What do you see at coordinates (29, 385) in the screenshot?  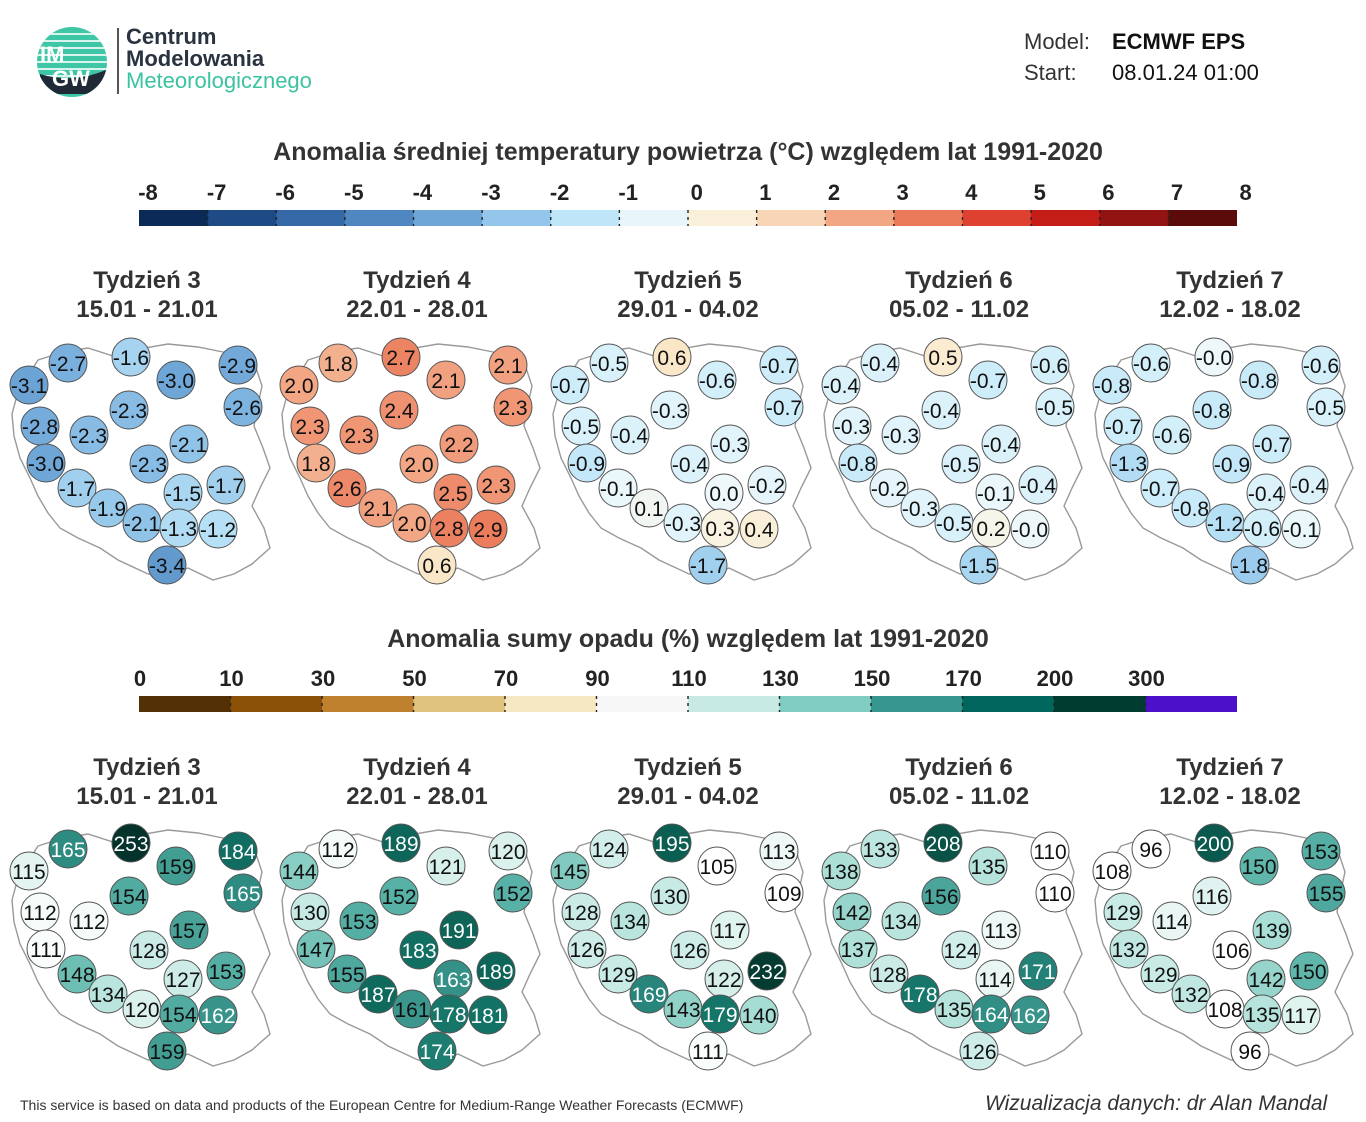 I see `station-marker: -3.1` at bounding box center [29, 385].